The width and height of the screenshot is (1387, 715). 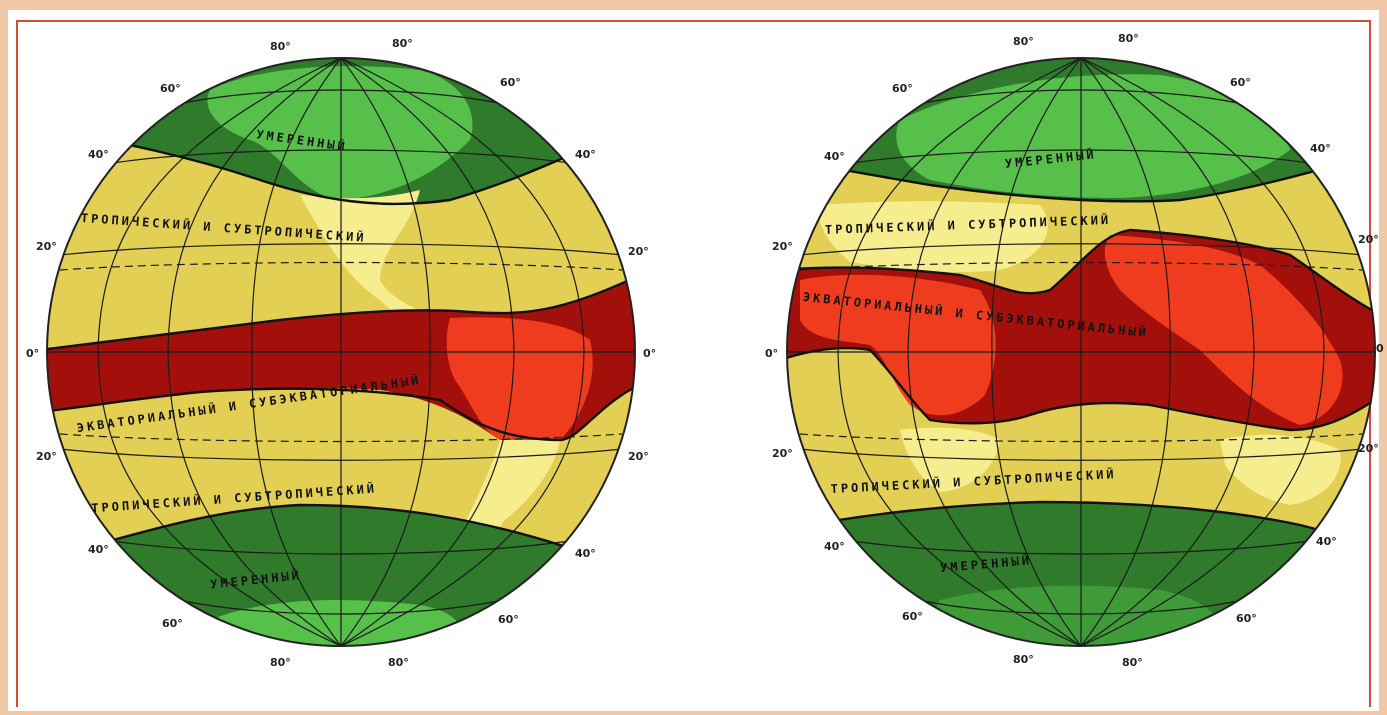 What do you see at coordinates (507, 494) in the screenshot?
I see `west-south-america-land` at bounding box center [507, 494].